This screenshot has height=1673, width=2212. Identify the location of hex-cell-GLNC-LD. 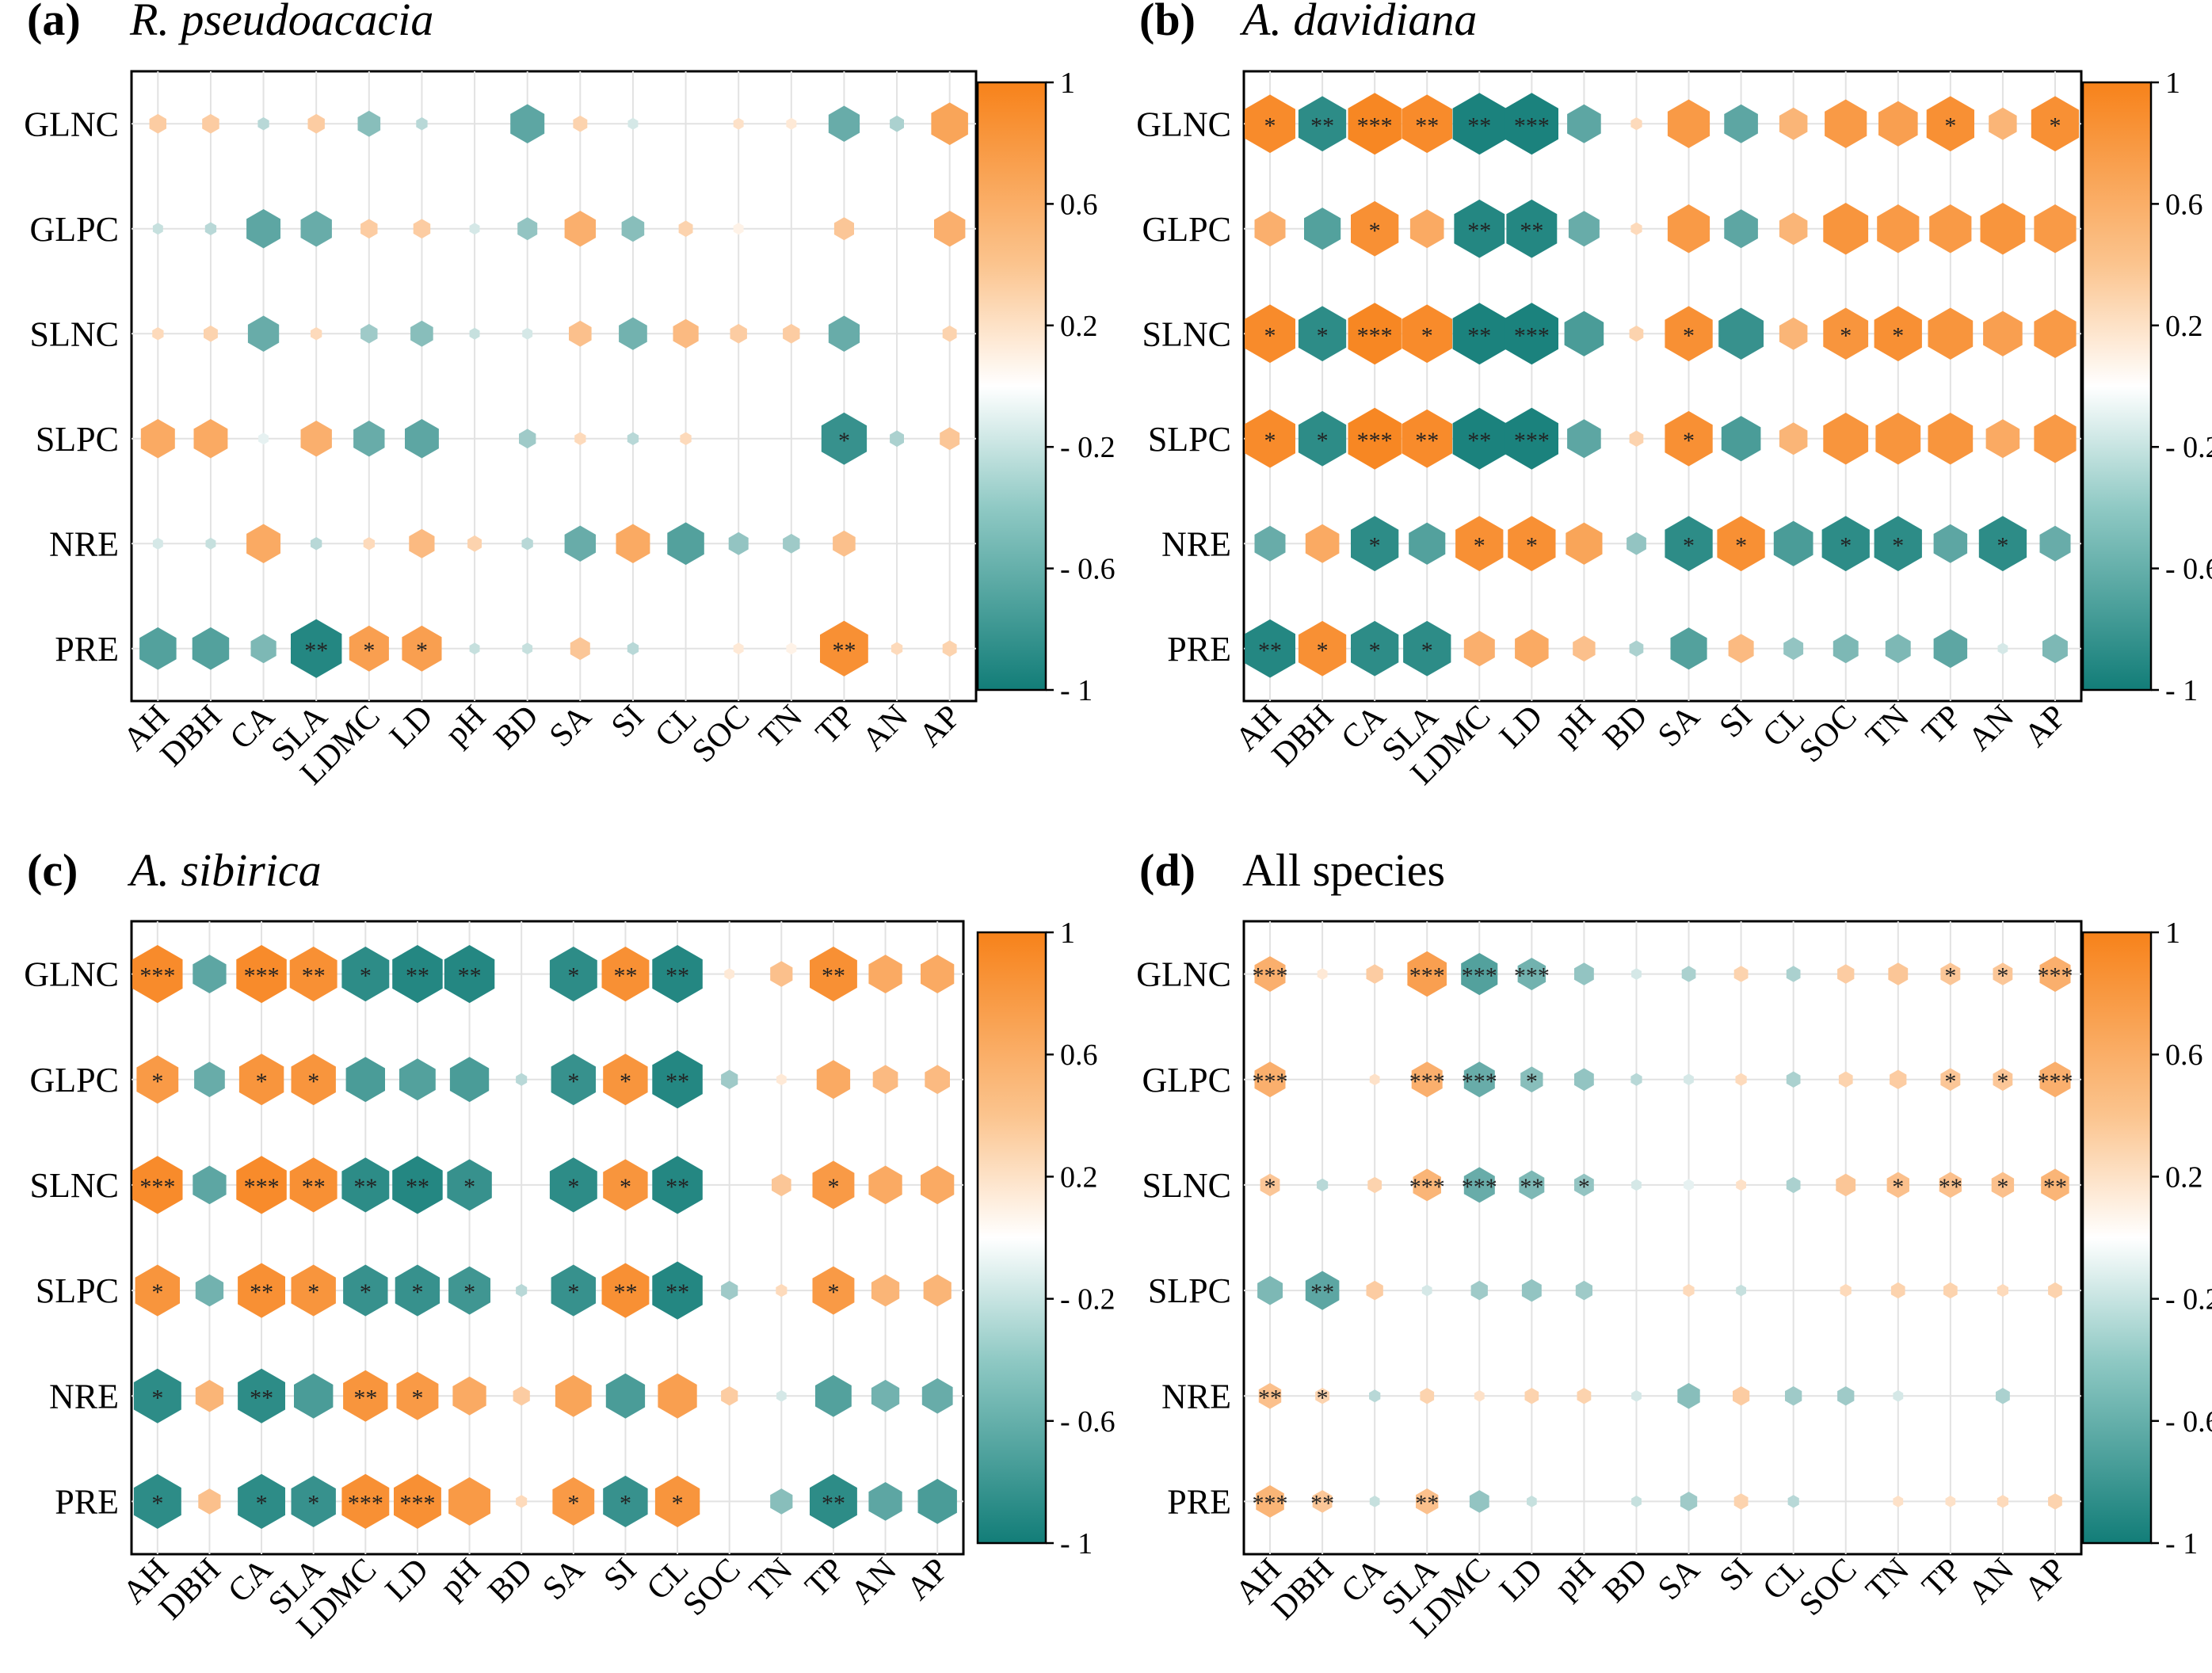
(417, 974).